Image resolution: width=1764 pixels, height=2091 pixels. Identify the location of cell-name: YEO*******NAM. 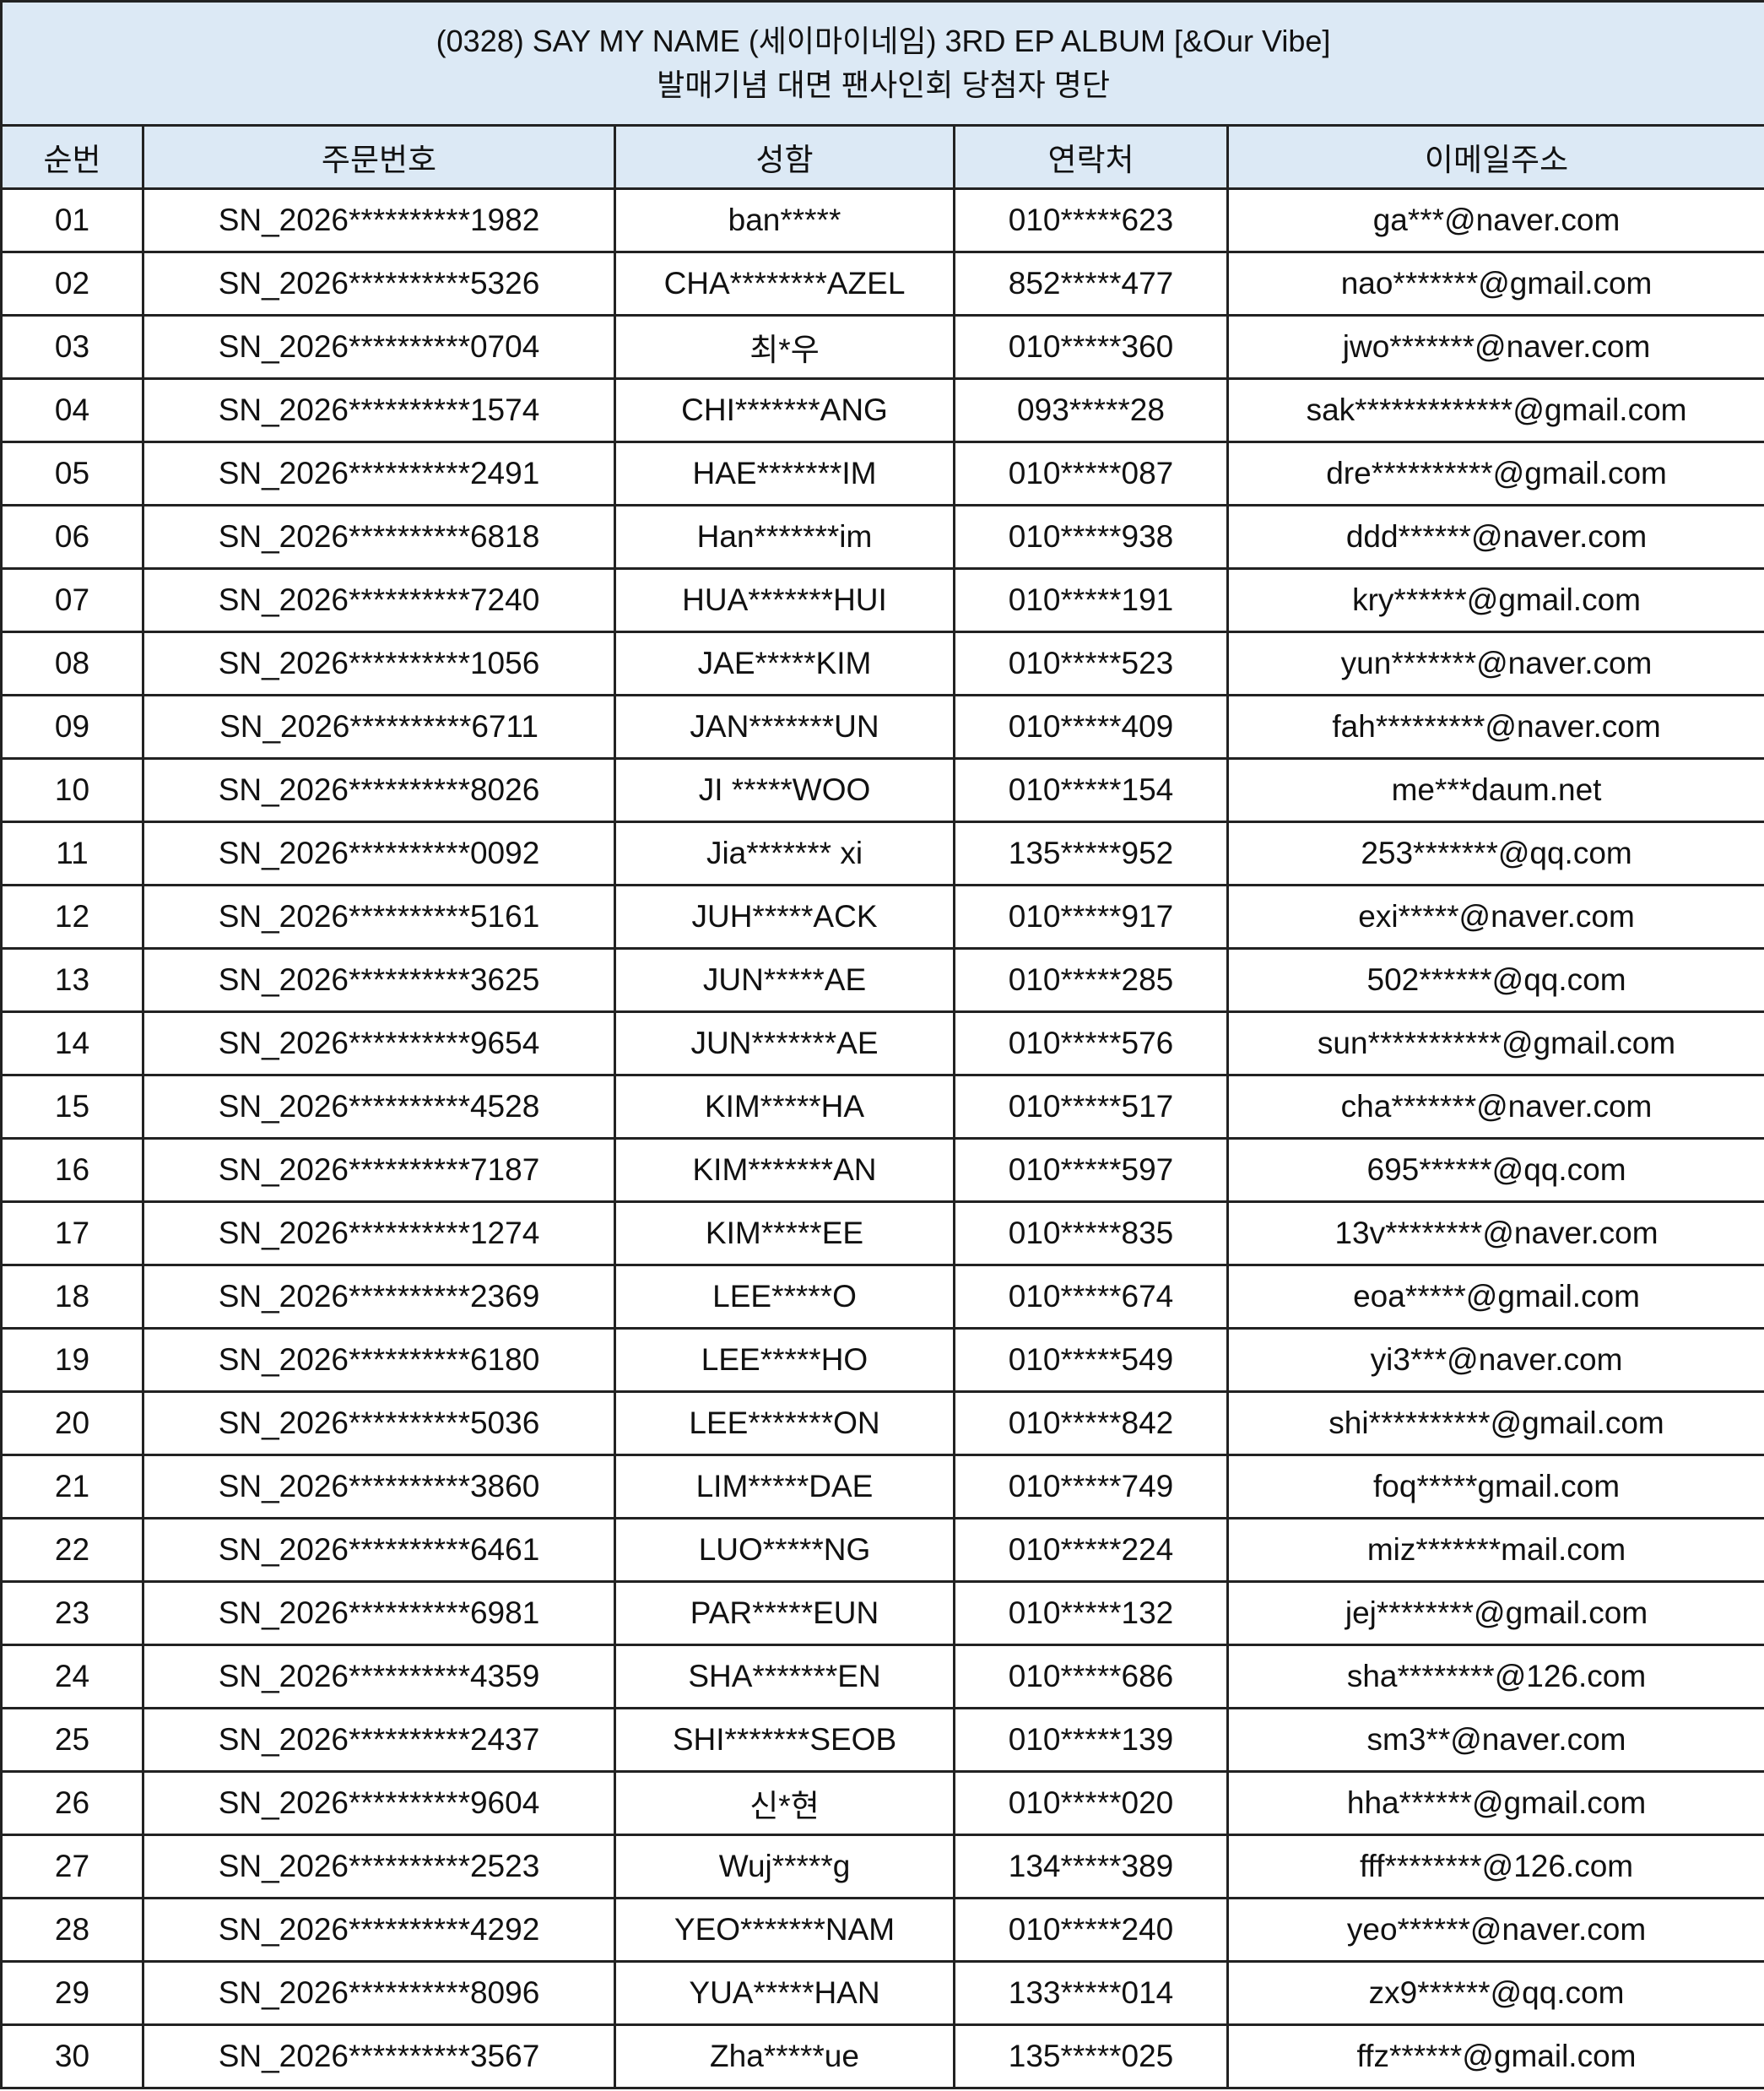
(784, 1930).